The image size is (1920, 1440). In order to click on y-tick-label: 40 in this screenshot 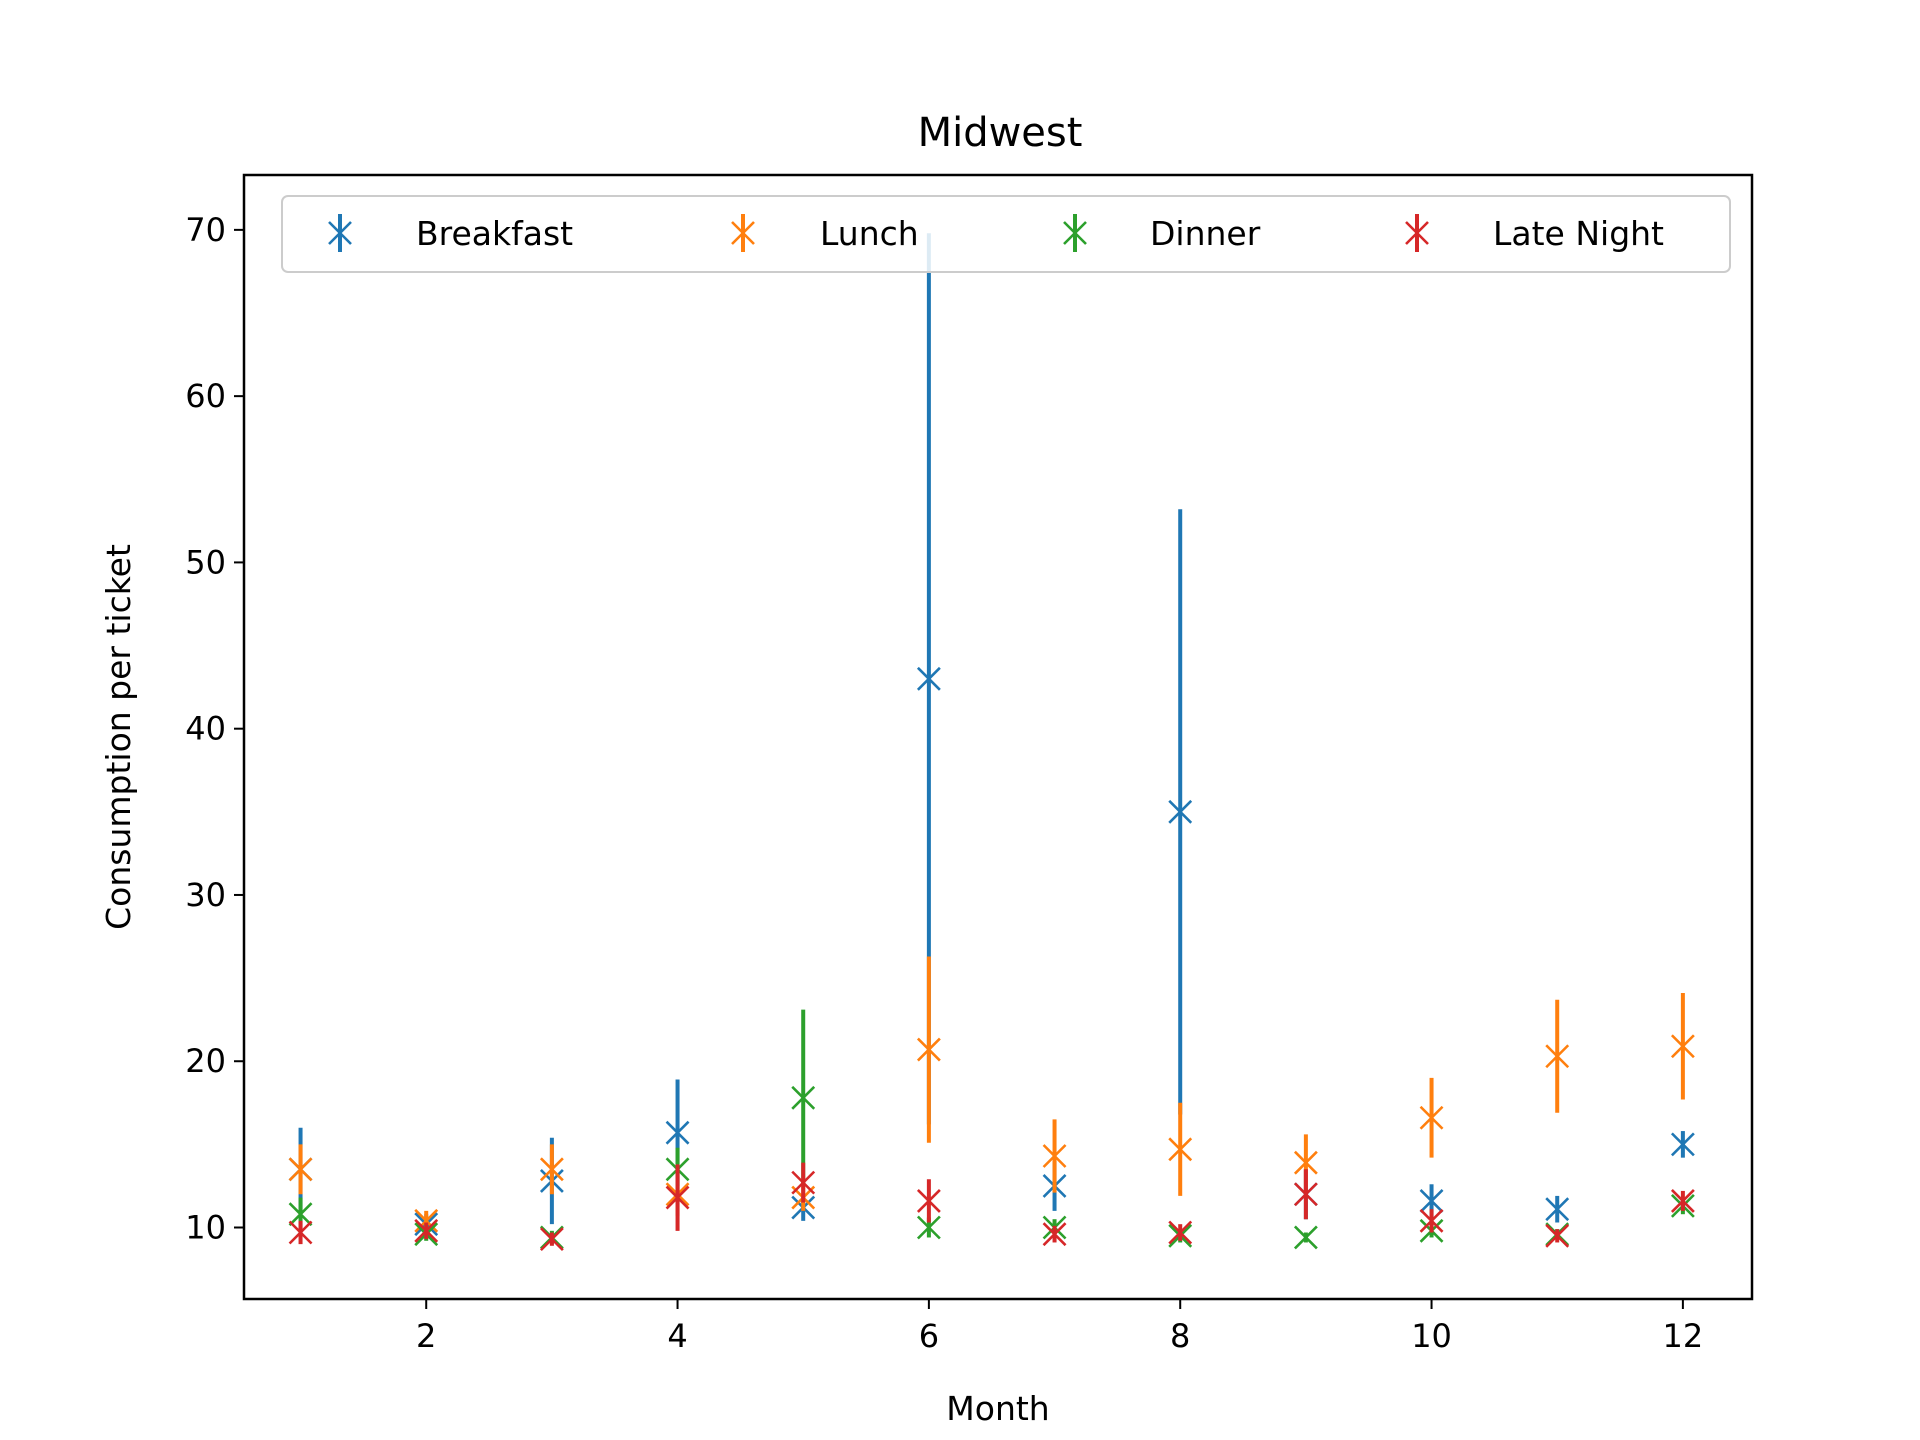, I will do `click(205, 729)`.